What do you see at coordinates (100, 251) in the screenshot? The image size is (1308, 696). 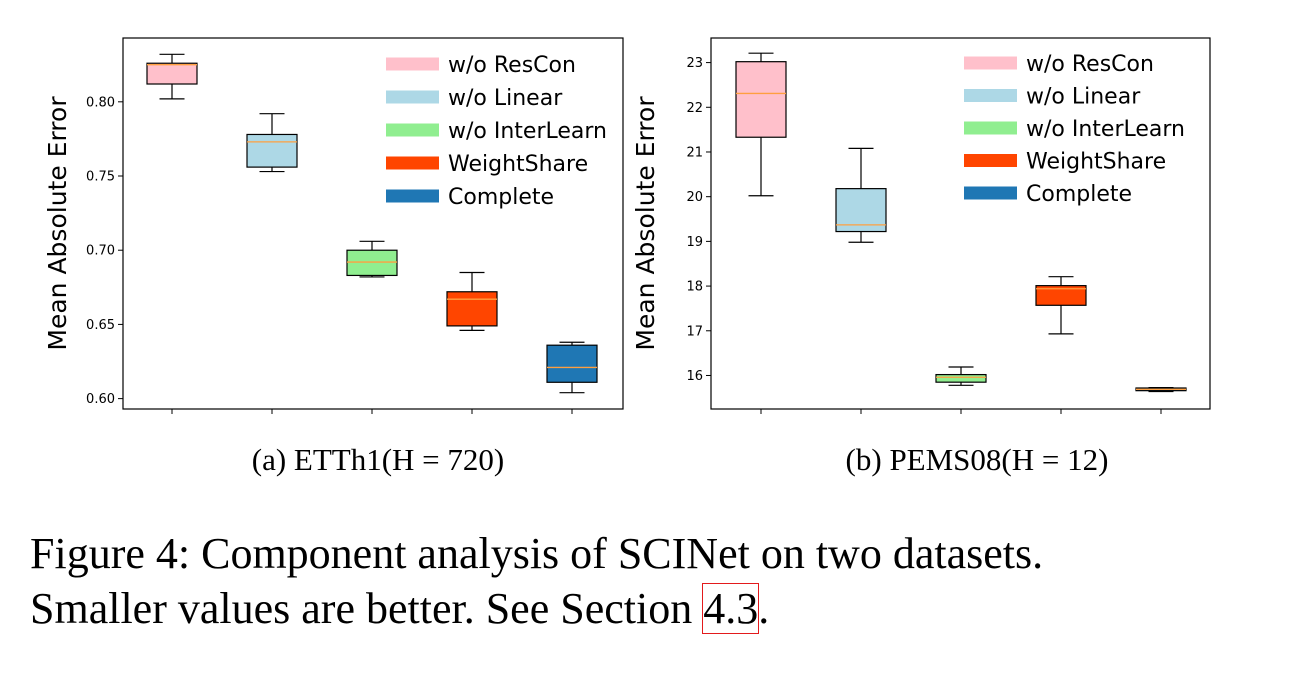 I see `y-tick-label: 0.70` at bounding box center [100, 251].